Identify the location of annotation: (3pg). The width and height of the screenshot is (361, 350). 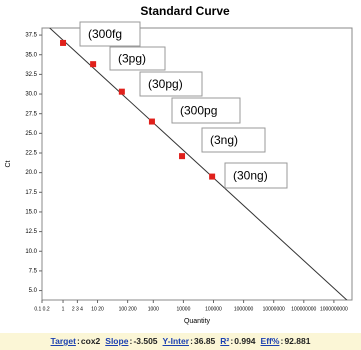
(132, 59).